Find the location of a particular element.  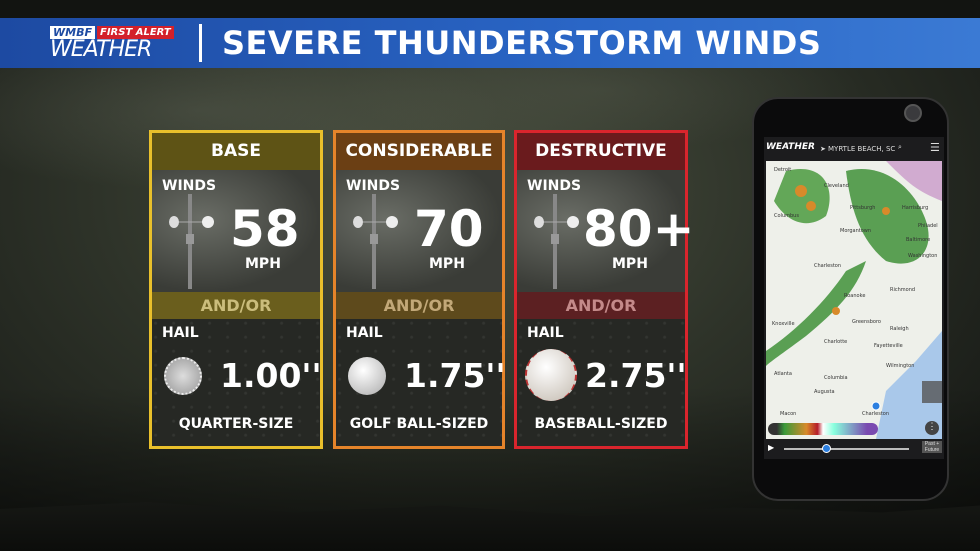

past-future-toggle: Past + Future is located at coordinates (932, 447).